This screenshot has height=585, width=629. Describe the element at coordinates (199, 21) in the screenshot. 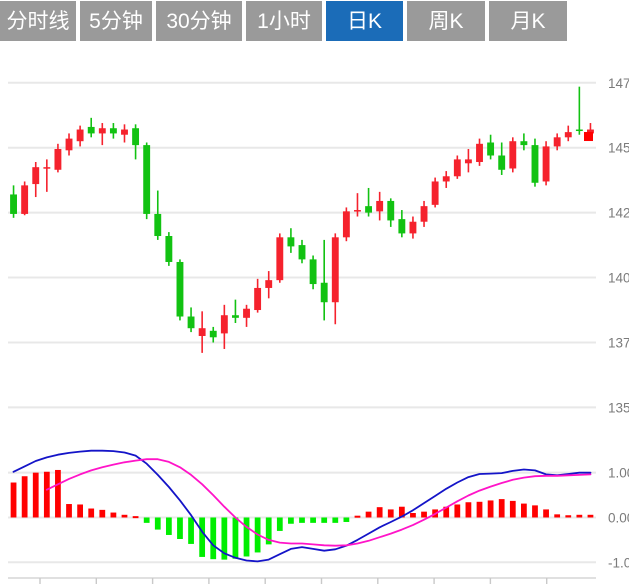

I see `timeframe-tab-2: 30分钟` at that location.